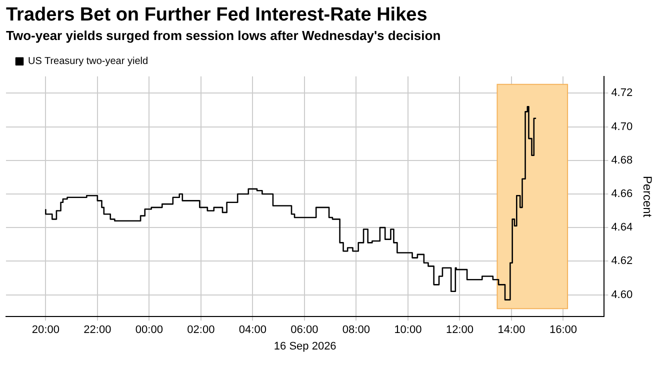 The height and width of the screenshot is (371, 666). What do you see at coordinates (622, 261) in the screenshot?
I see `y-tick-label: 4.62` at bounding box center [622, 261].